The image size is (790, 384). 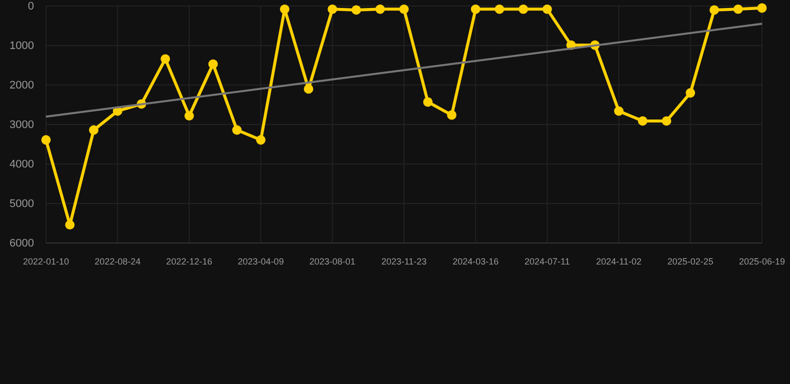 What do you see at coordinates (46, 261) in the screenshot?
I see `x-tick-label: 2022-01-10` at bounding box center [46, 261].